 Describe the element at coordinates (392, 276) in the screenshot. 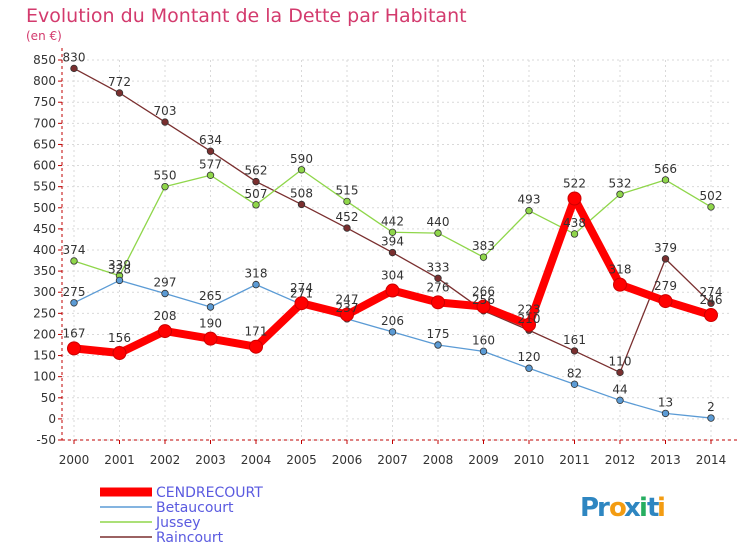

I see `data-label-cendrecourt: 304` at that location.